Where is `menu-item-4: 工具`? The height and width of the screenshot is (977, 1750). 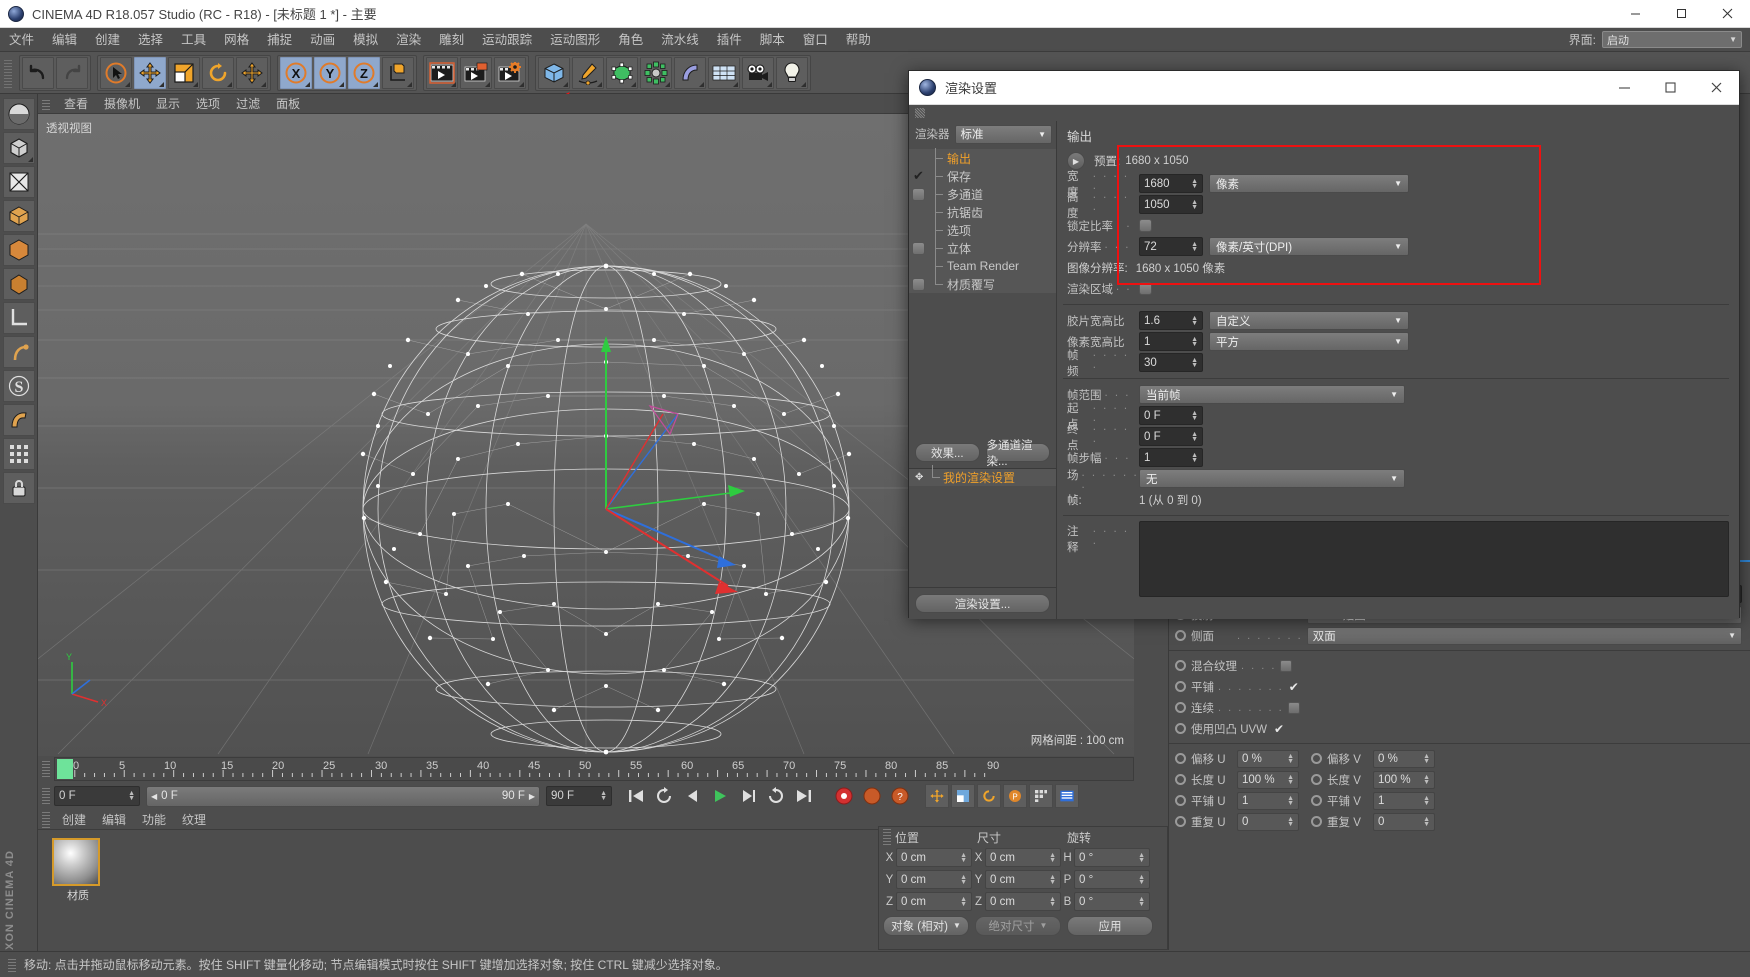 menu-item-4: 工具 is located at coordinates (194, 39).